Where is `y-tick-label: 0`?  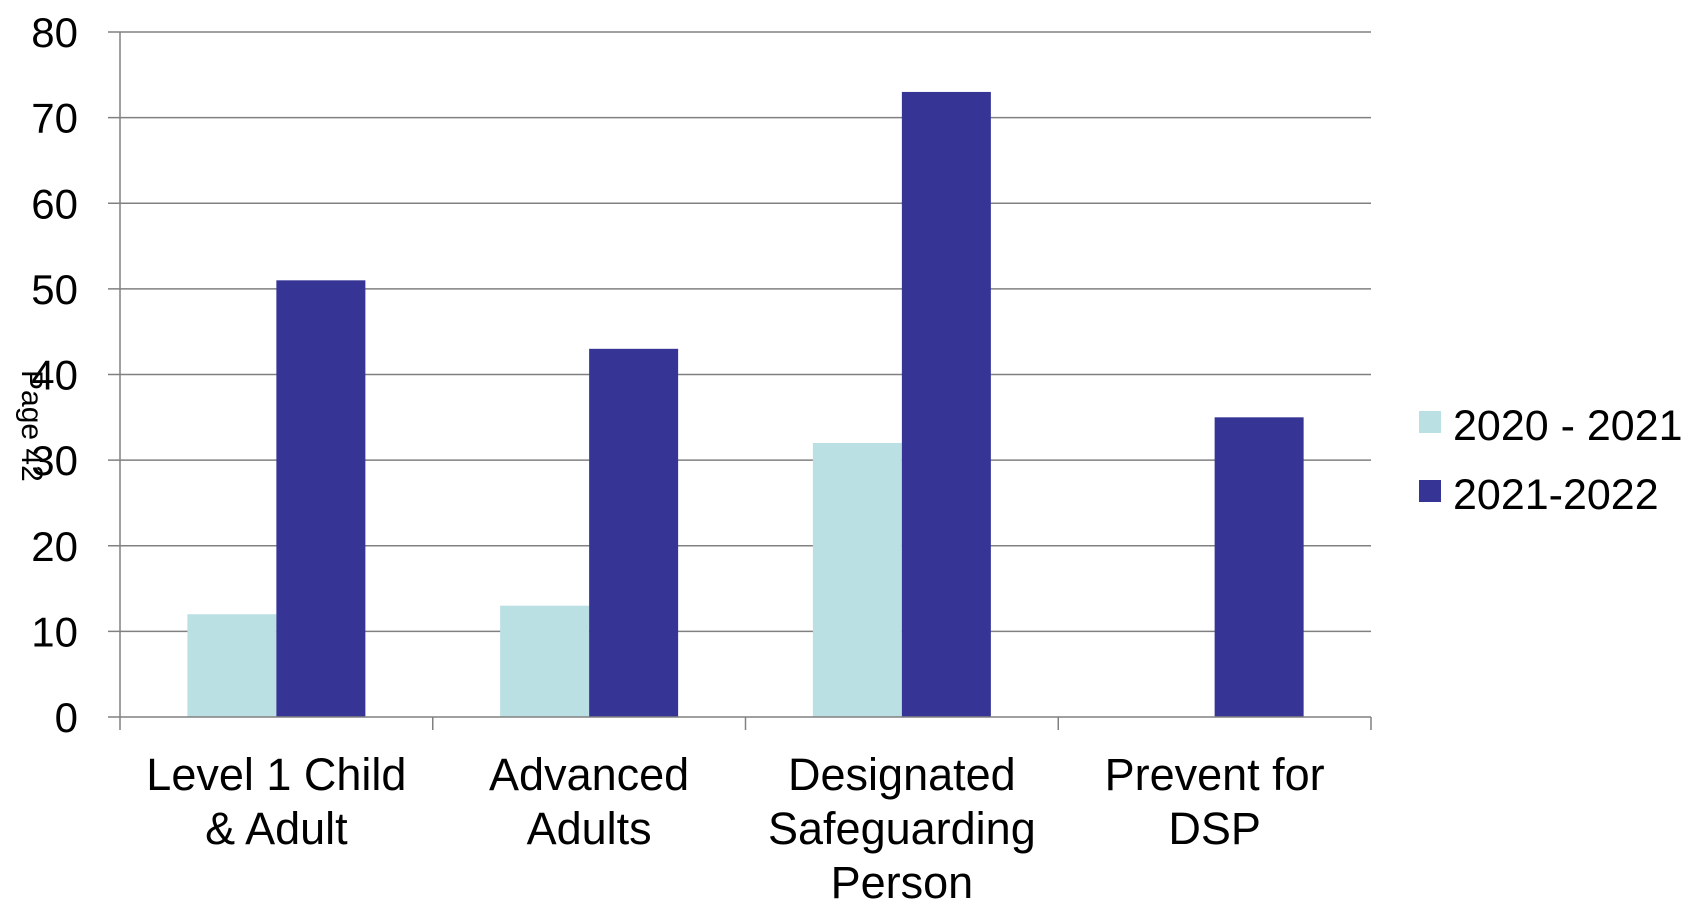
y-tick-label: 0 is located at coordinates (66, 717).